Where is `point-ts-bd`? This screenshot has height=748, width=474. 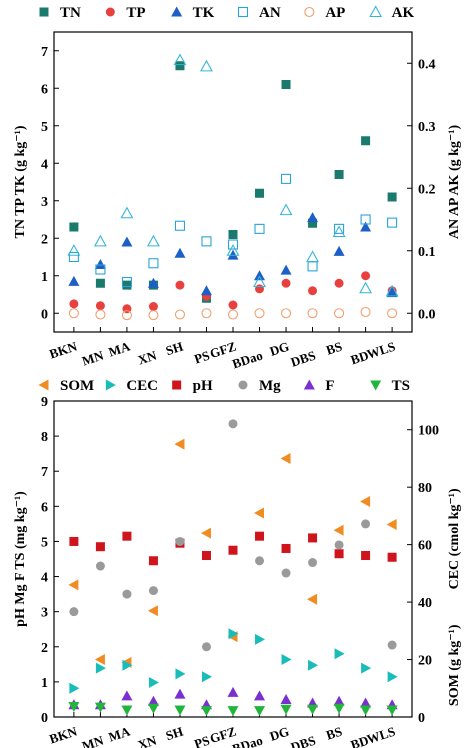 point-ts-bd is located at coordinates (366, 710).